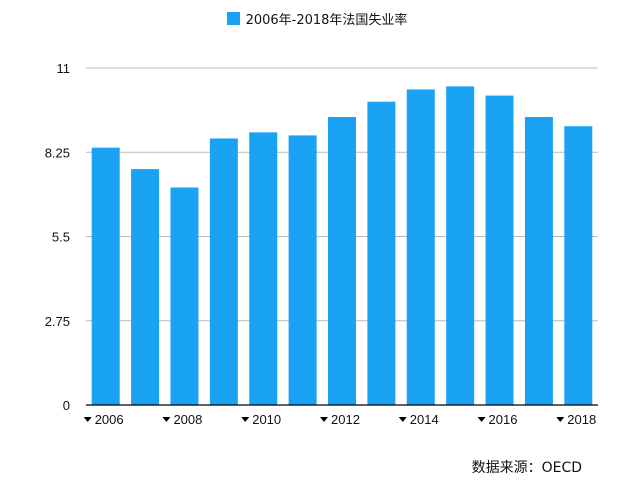 The image size is (640, 489). Describe the element at coordinates (223, 272) in the screenshot. I see `bar-2009` at that location.